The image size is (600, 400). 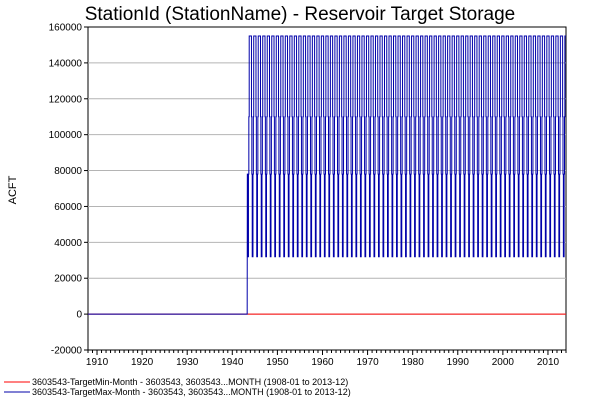 What do you see at coordinates (68, 207) in the screenshot?
I see `y-tick-label: 60000` at bounding box center [68, 207].